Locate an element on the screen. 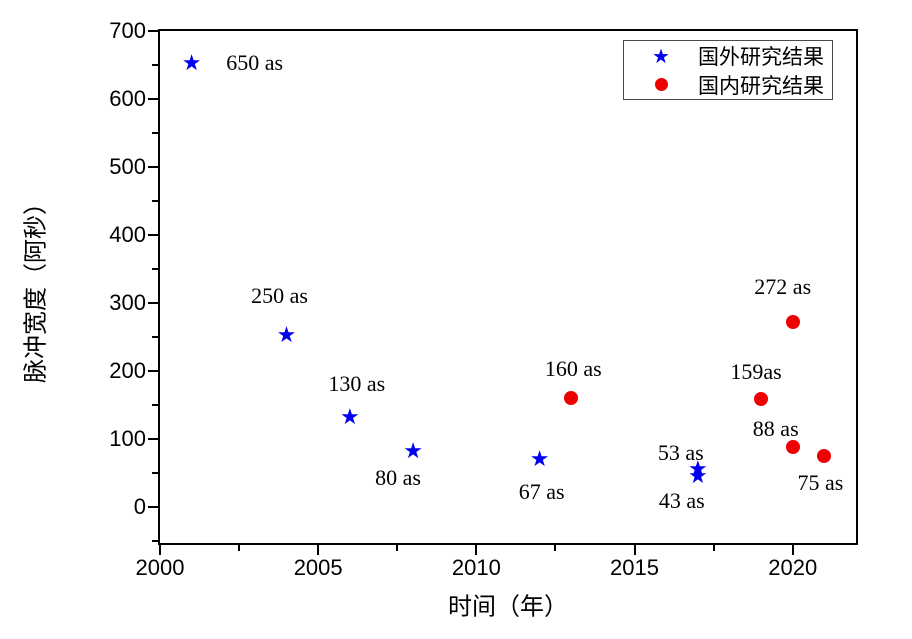  star-icon: ★ is located at coordinates (661, 55).